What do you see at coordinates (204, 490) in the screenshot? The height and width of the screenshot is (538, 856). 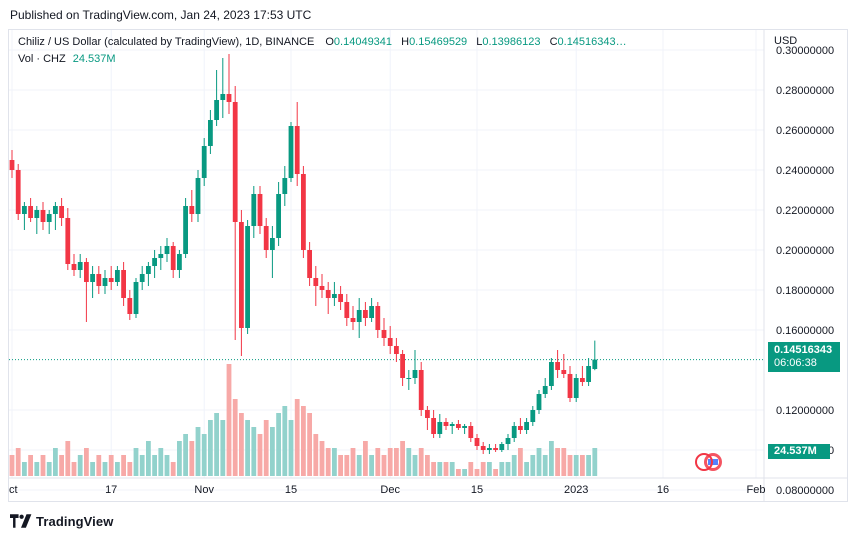 I see `time-tick-label: Nov` at bounding box center [204, 490].